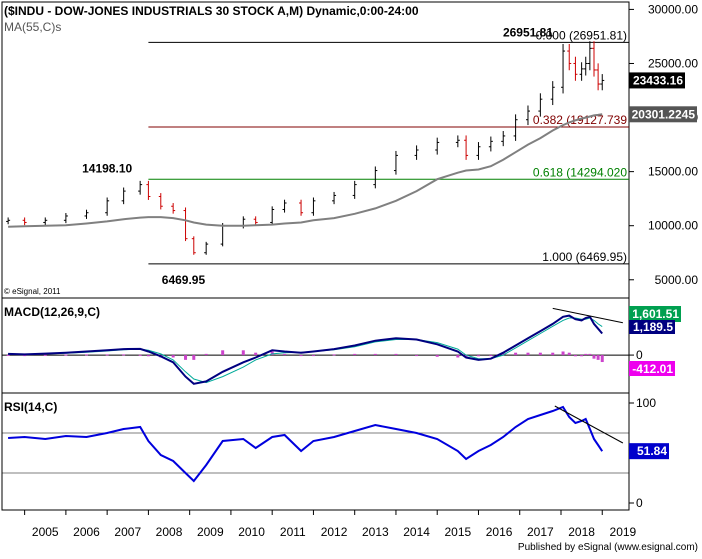  I want to click on x-tick-label: 2019, so click(623, 532).